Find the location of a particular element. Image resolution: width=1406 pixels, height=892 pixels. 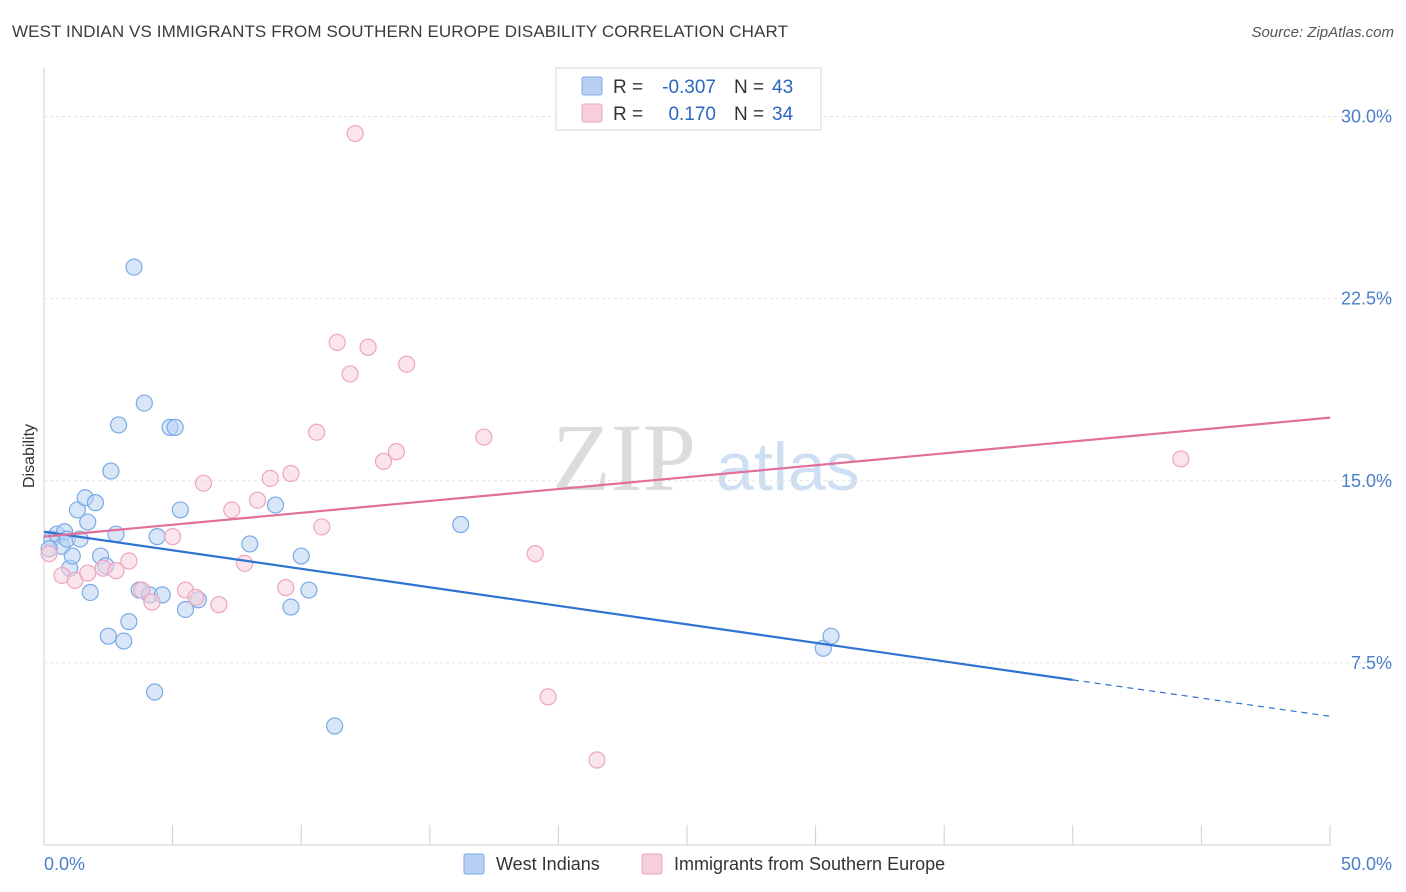

watermark-zip: ZIP is located at coordinates (624, 457).